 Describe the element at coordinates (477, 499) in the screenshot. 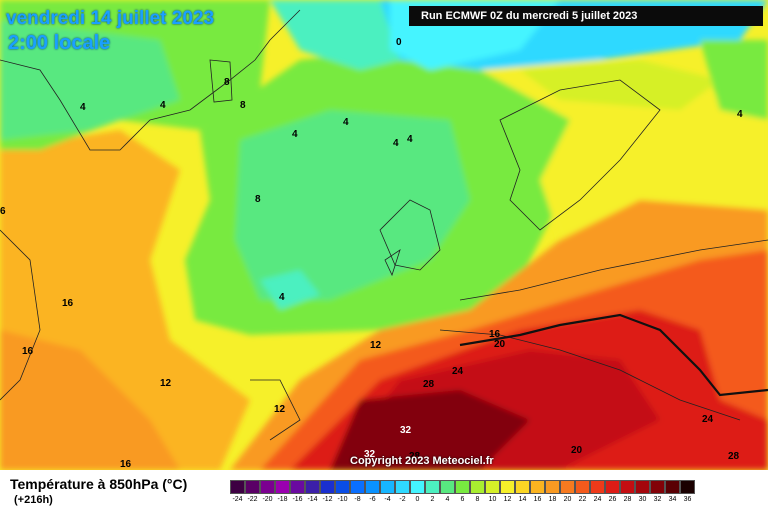

I see `scale-tick-label: 8` at that location.